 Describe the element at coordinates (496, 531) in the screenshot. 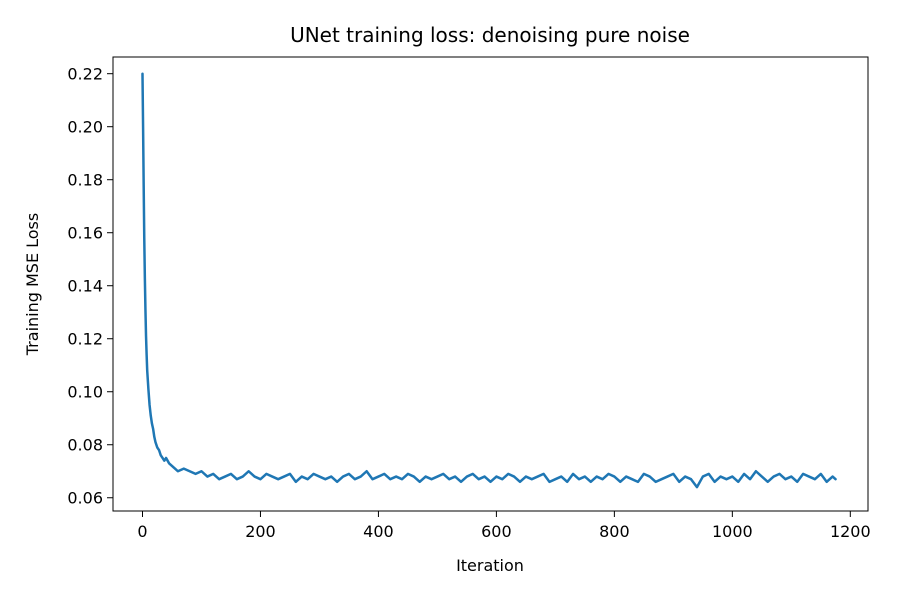

I see `x-tick-label: 600` at that location.